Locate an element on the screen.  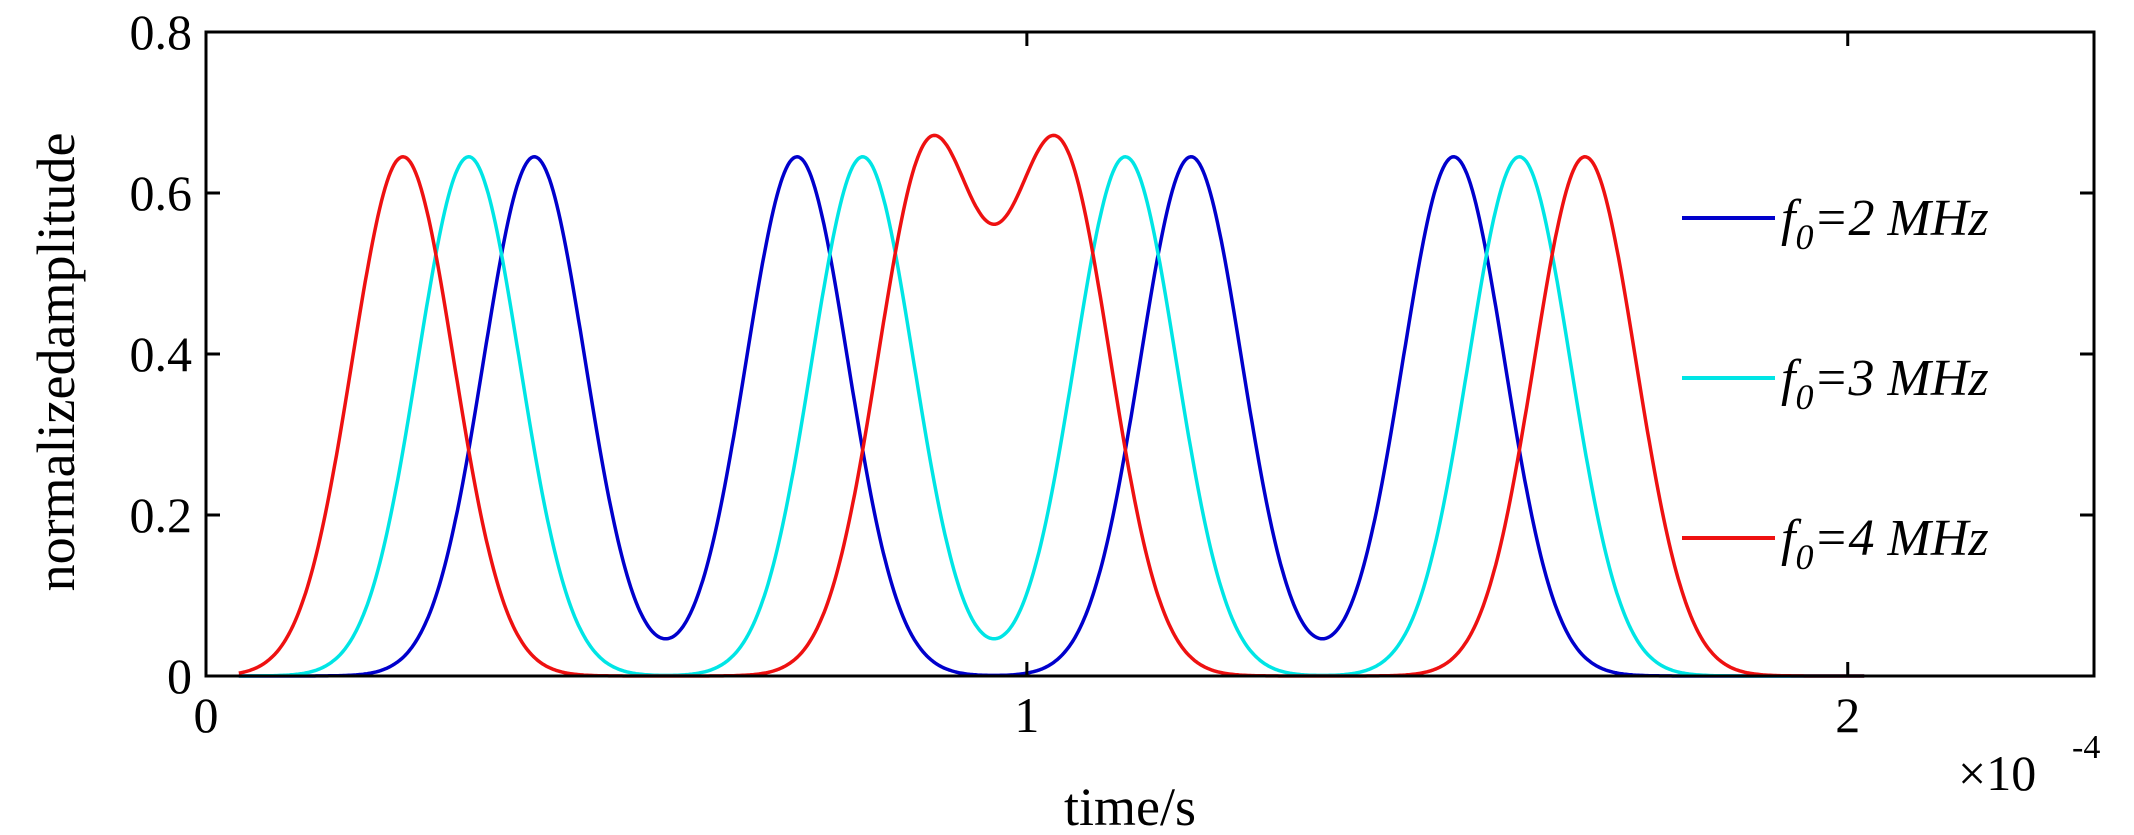
x-axis-label: time/s is located at coordinates (1130, 806).